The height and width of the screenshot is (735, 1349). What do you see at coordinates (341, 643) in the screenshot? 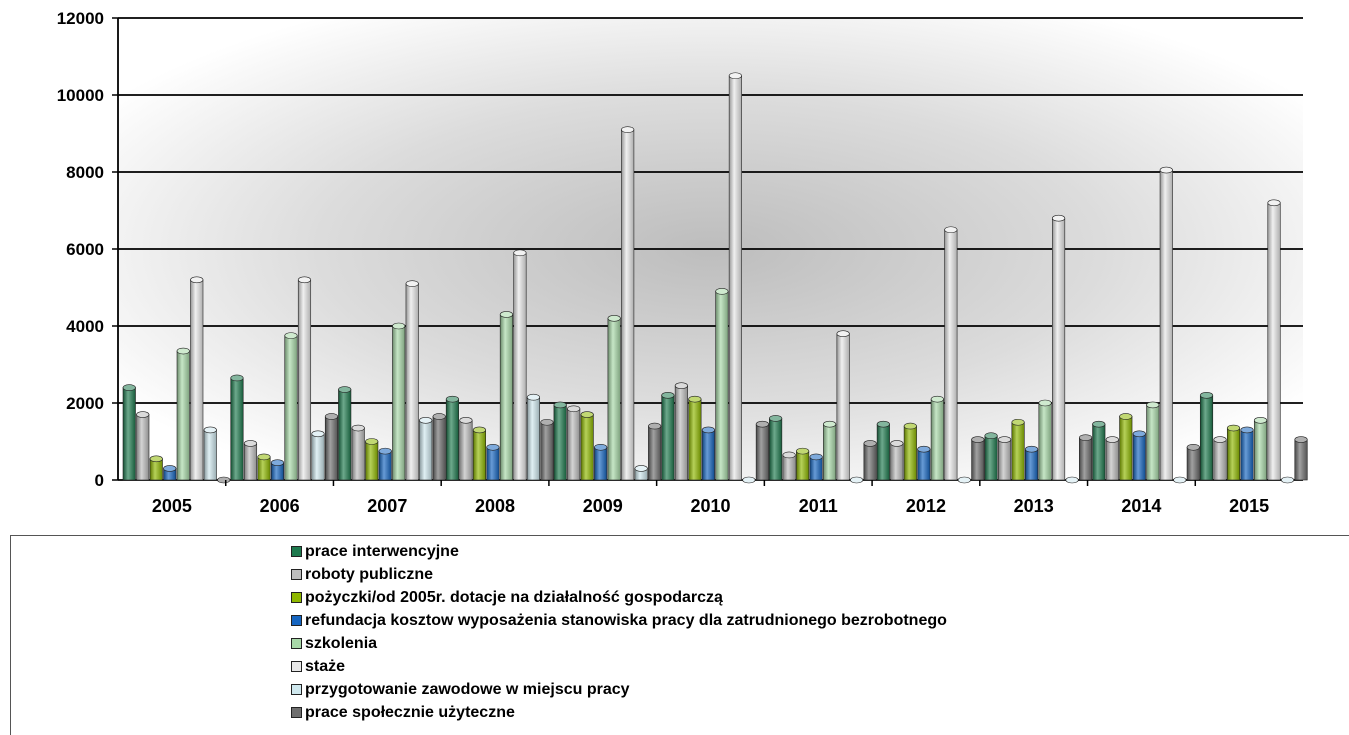
I see `legend-label: szkolenia` at bounding box center [341, 643].